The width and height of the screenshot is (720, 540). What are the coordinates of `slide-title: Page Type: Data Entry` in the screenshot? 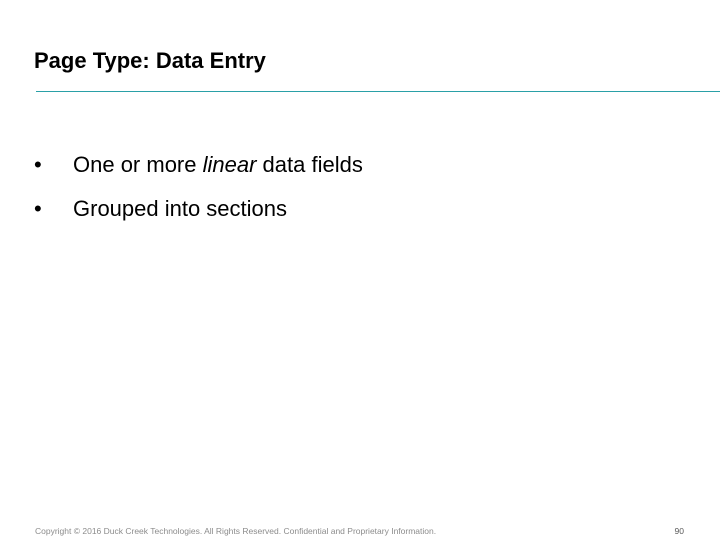 It's located at (150, 60).